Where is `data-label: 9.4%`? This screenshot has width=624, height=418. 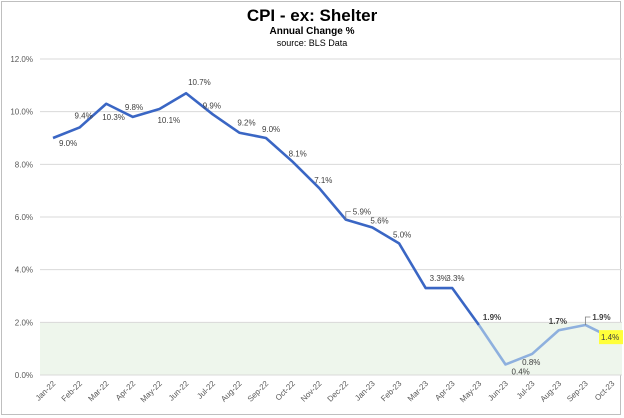 data-label: 9.4% is located at coordinates (84, 115).